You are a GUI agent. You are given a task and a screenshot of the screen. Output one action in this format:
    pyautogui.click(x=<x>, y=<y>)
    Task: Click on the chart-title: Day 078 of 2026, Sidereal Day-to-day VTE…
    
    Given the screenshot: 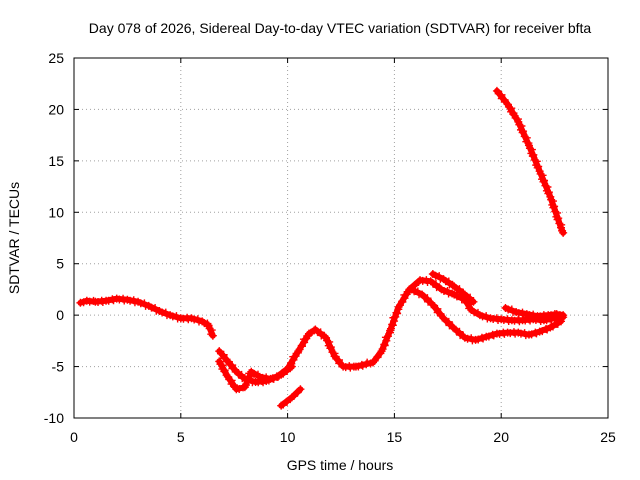 What is the action you would take?
    pyautogui.click(x=340, y=28)
    